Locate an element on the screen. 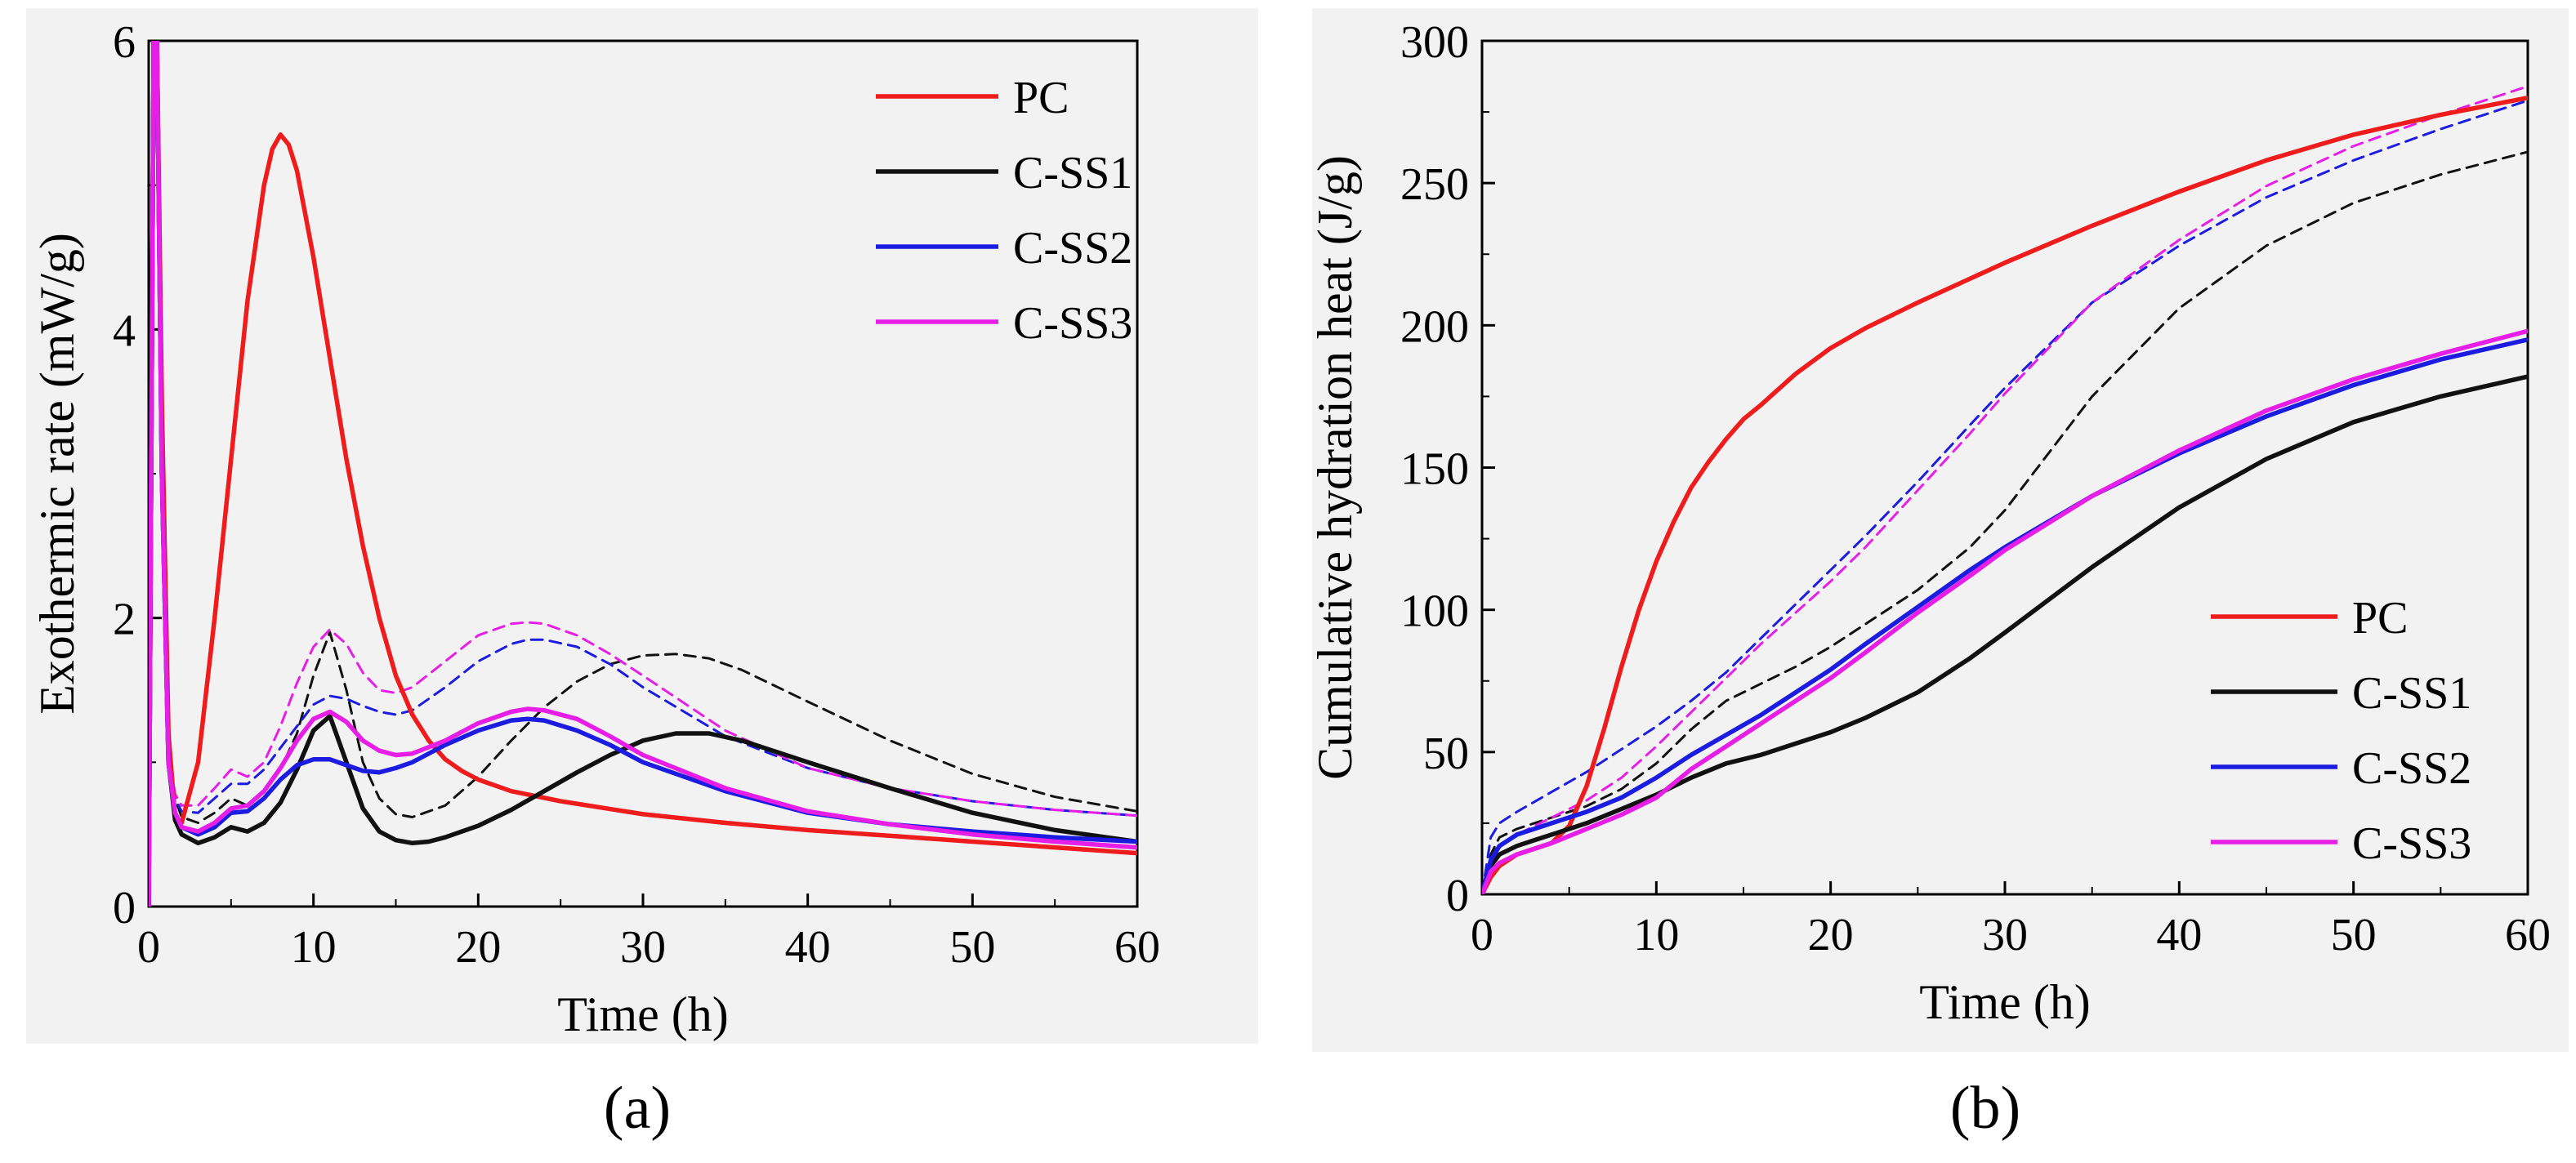 The image size is (2576, 1163). y-tick-label: 4 is located at coordinates (125, 330).